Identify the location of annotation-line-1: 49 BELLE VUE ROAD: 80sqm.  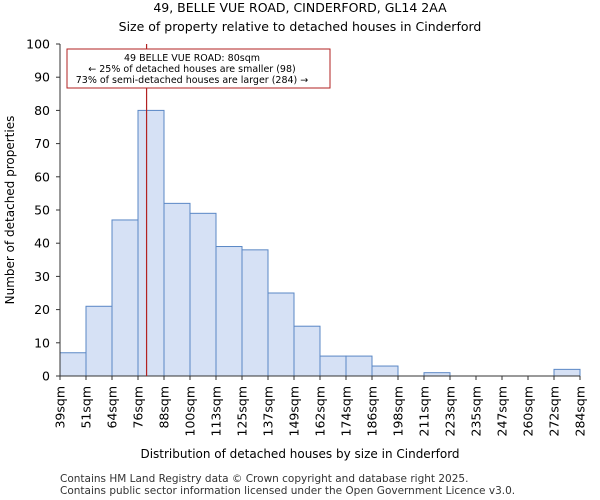
(192, 58).